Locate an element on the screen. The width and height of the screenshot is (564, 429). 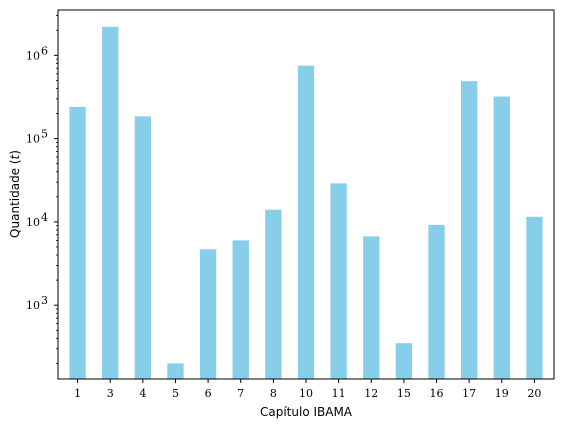
y-axis-label: Quantidade (t) is located at coordinates (15, 194).